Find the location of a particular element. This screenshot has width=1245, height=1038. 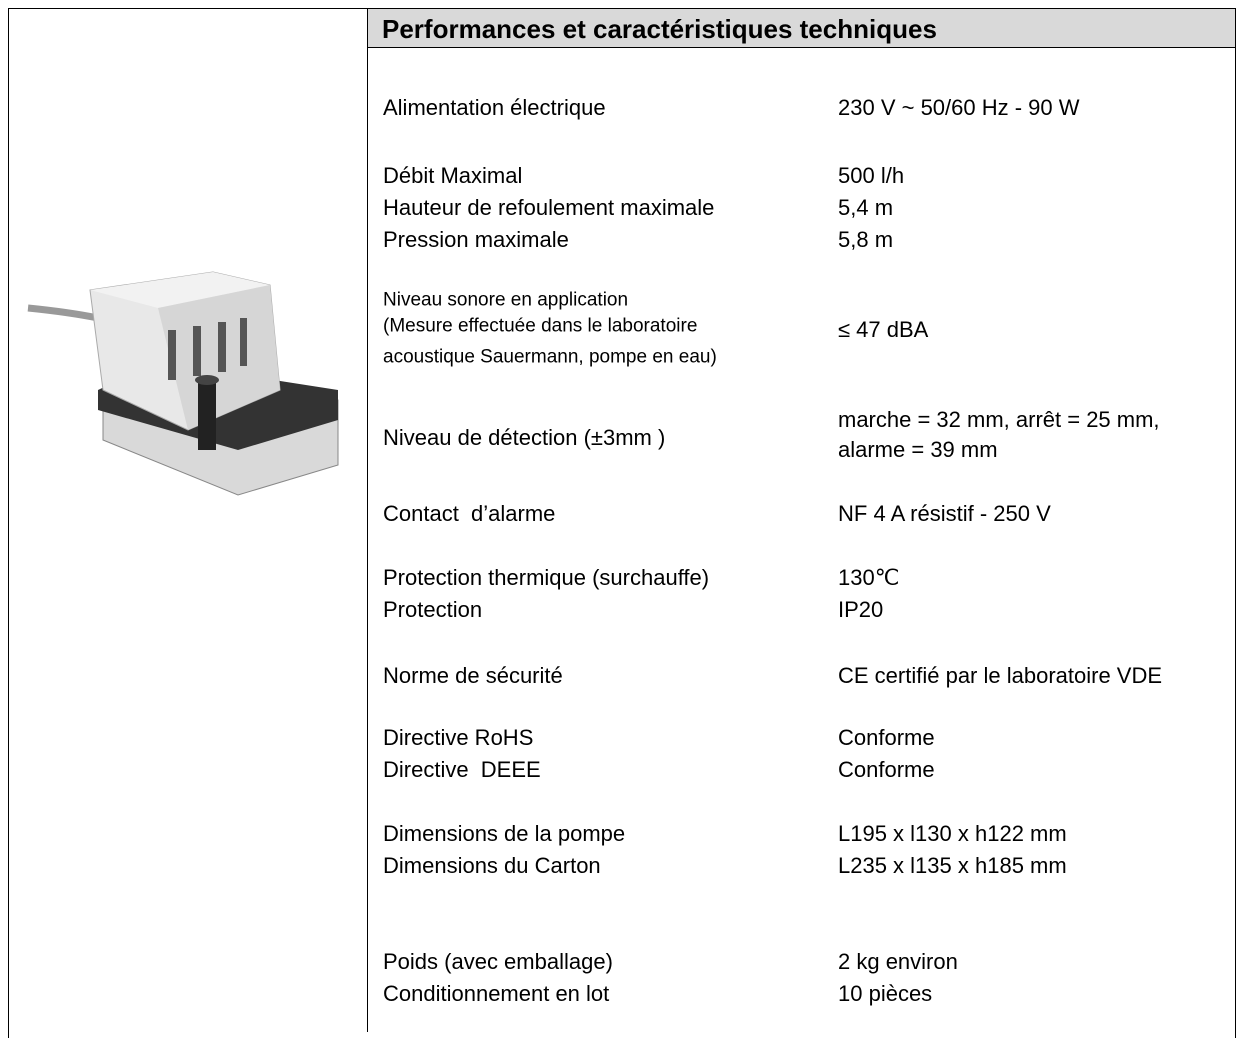

spec-label: Niveau sonore en application is located at coordinates (506, 300).